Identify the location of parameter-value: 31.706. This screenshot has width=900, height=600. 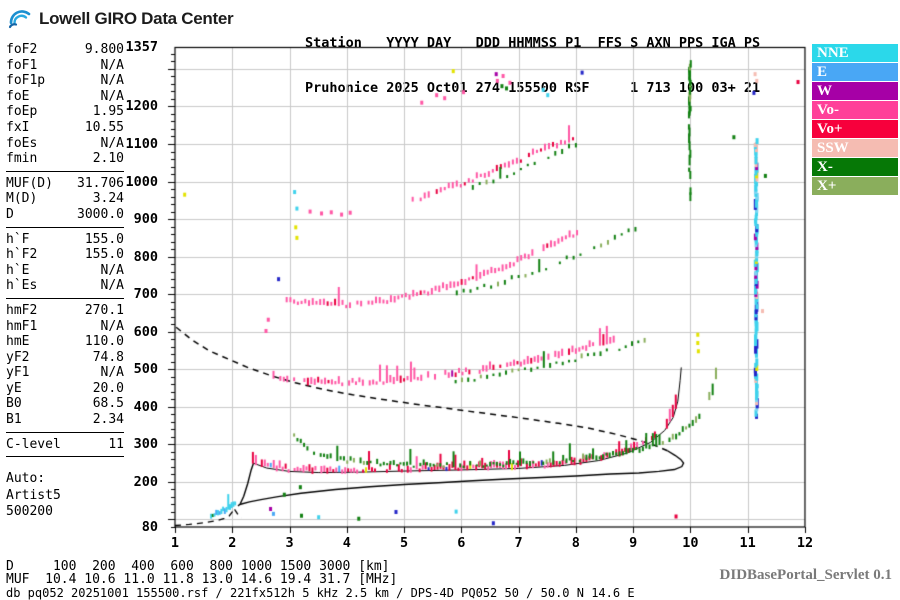
(100, 183).